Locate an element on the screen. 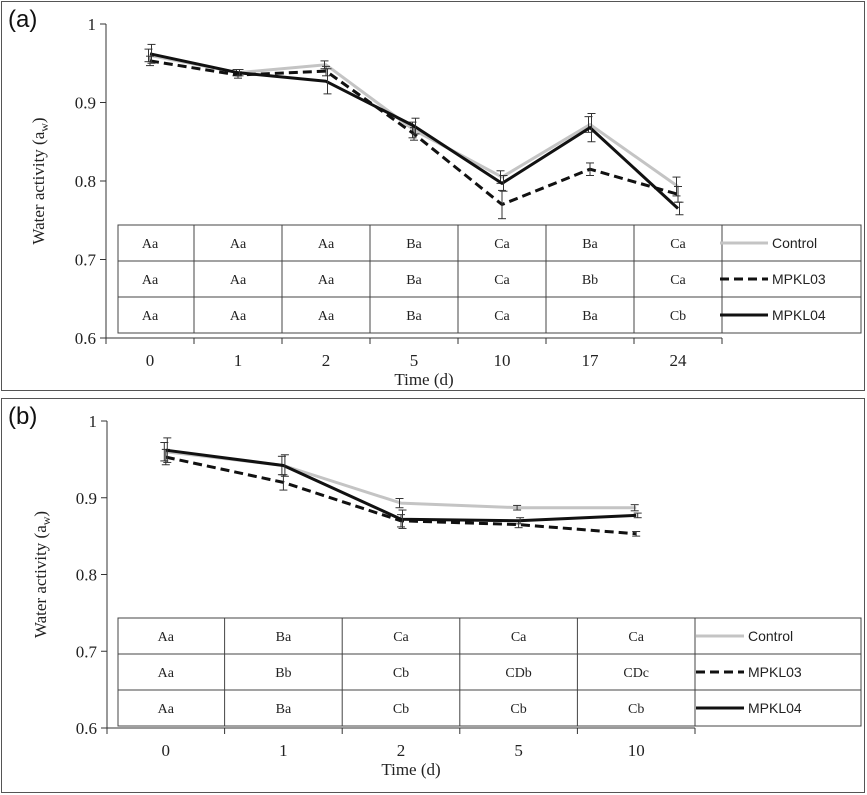 The image size is (867, 795). x-tick-label: 24 is located at coordinates (679, 360).